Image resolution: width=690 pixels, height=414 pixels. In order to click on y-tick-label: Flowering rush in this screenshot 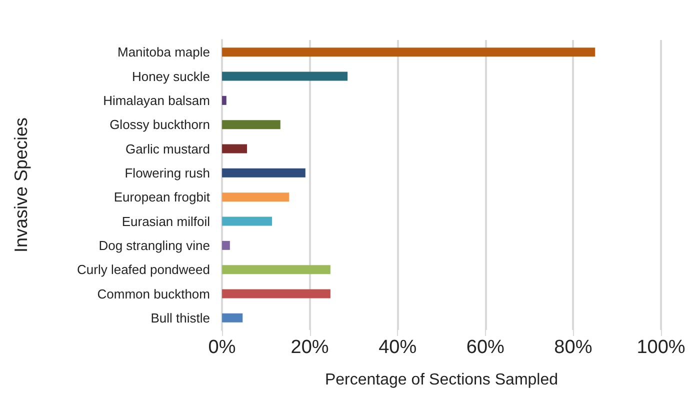, I will do `click(167, 172)`.